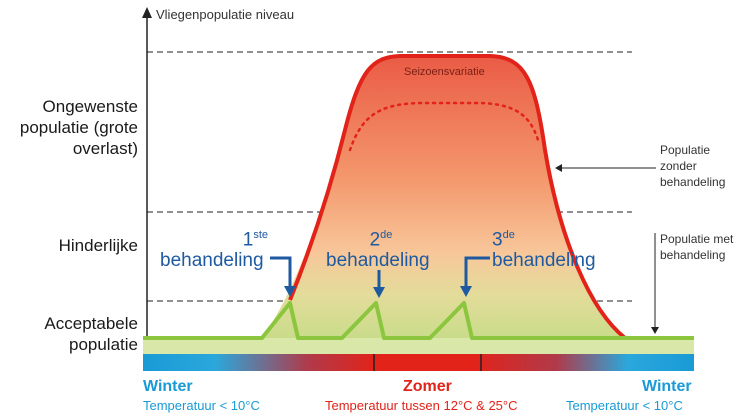  Describe the element at coordinates (418, 346) in the screenshot. I see `baseline-band` at that location.